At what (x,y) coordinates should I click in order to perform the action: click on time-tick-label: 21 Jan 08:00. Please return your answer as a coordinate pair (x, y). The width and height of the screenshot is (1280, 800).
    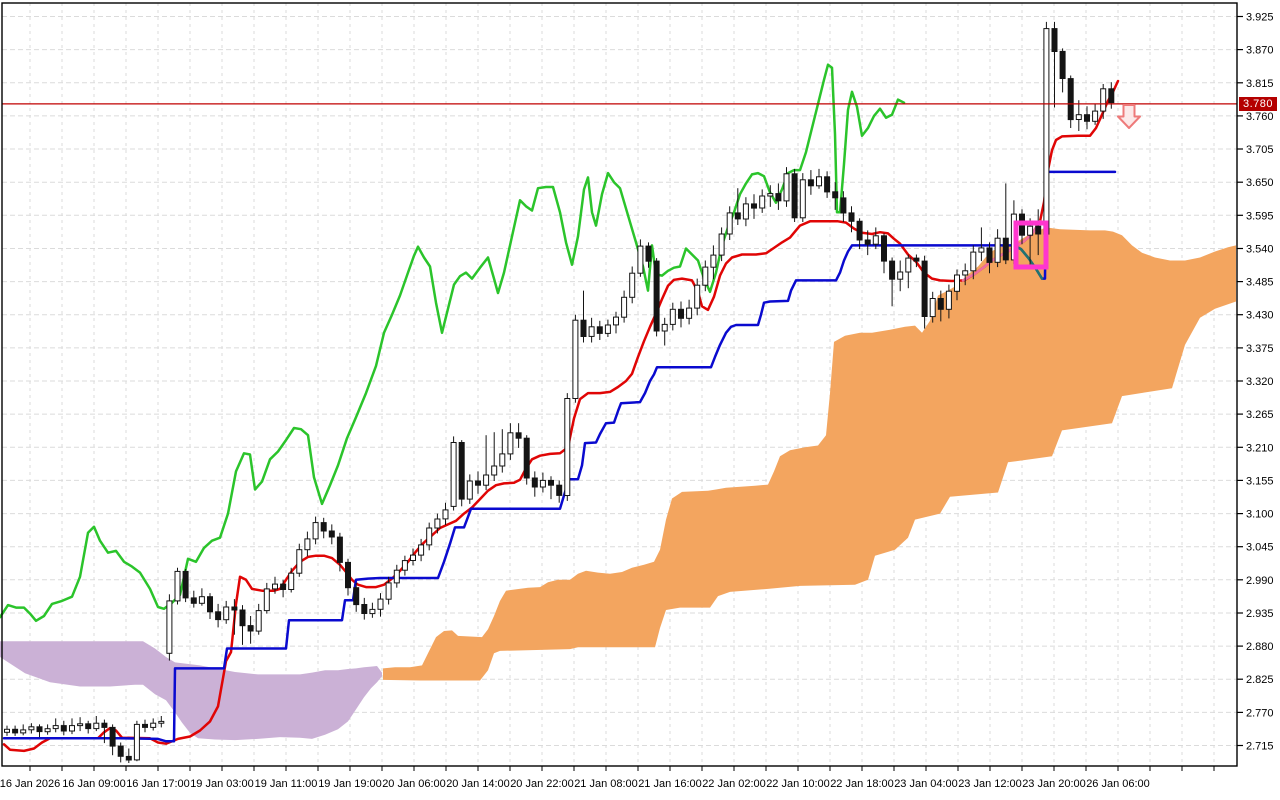
    Looking at the image, I should click on (606, 784).